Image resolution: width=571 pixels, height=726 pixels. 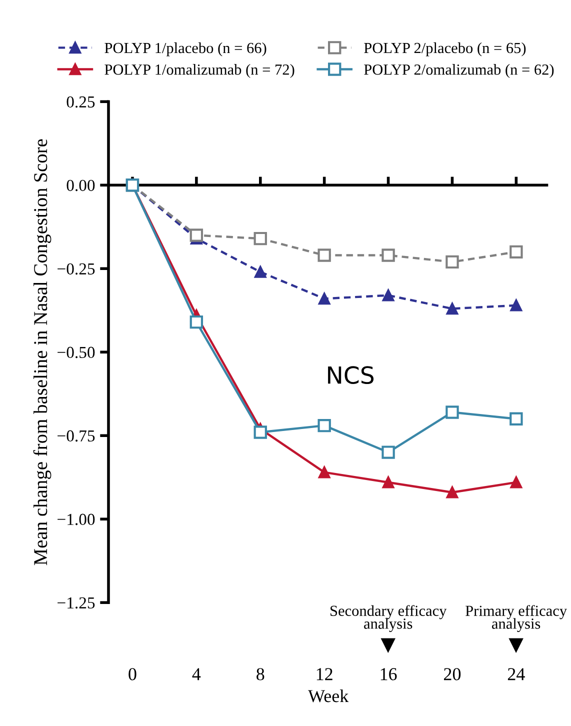 I want to click on legend-label: POLYP 1/omalizumab (n = 72), so click(x=199, y=71).